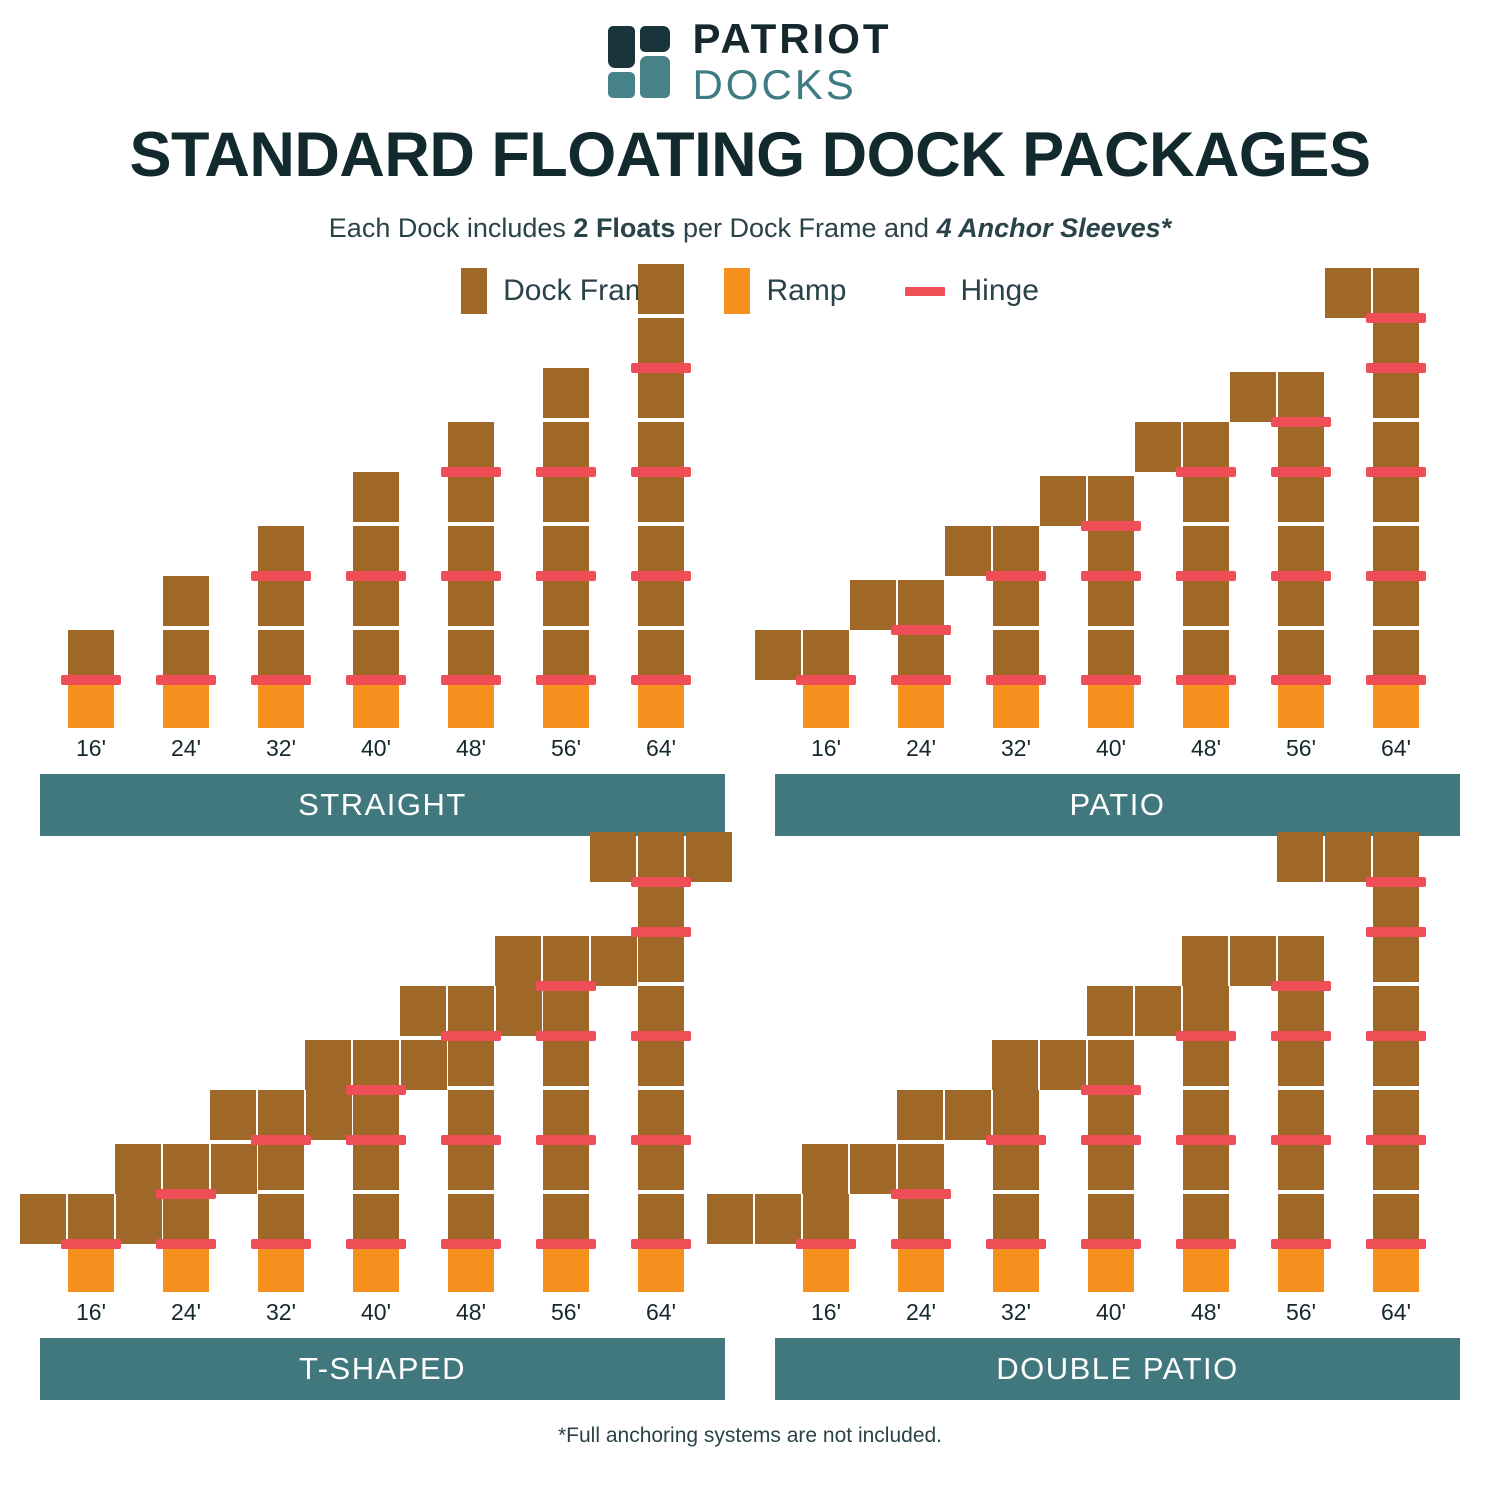 Image resolution: width=1500 pixels, height=1500 pixels. I want to click on page-title: STANDARD FLOATING DOCK PACKAGES, so click(750, 155).